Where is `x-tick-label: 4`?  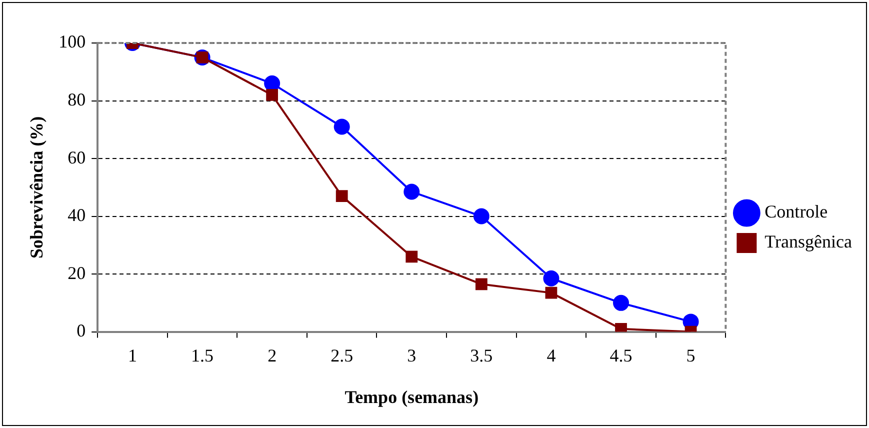
x-tick-label: 4 is located at coordinates (551, 355).